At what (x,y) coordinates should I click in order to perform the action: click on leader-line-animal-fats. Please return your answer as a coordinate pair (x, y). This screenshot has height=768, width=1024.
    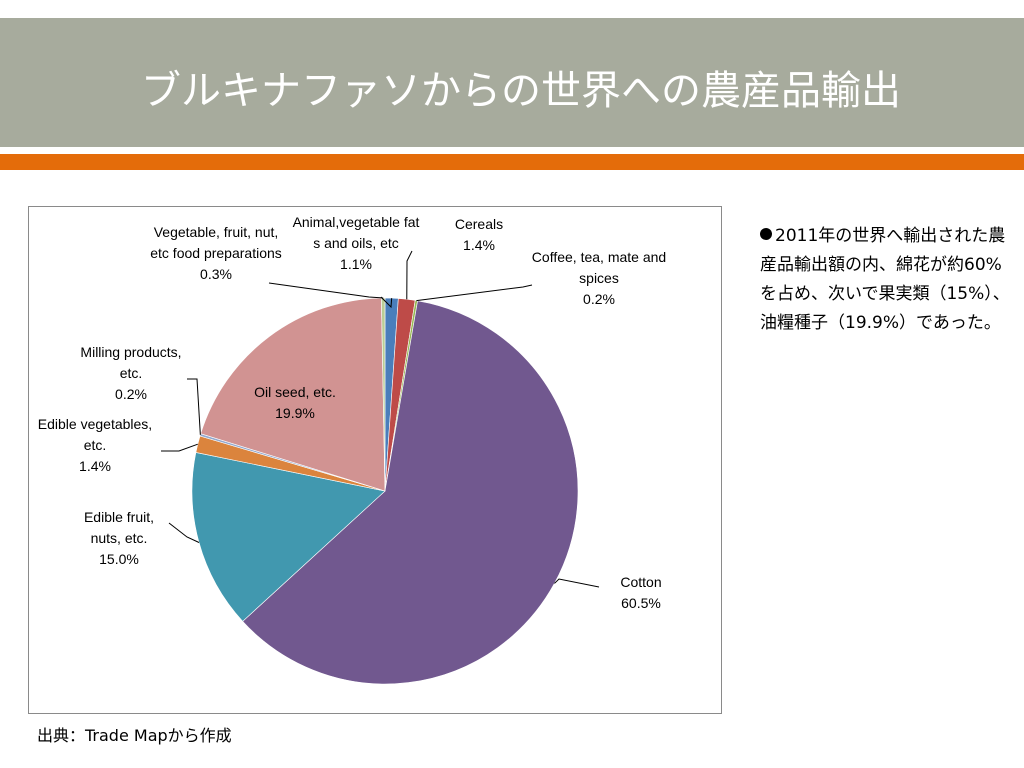
    Looking at the image, I should click on (386, 302).